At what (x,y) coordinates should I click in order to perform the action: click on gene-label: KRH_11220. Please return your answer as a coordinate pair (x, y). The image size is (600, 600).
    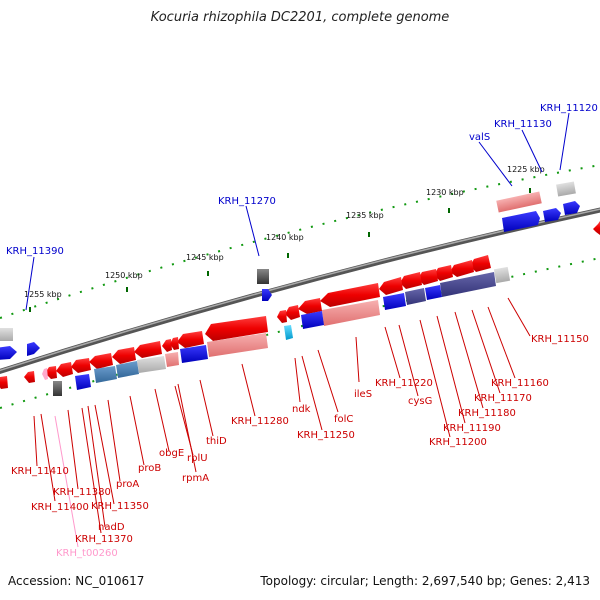
    Looking at the image, I should click on (404, 383).